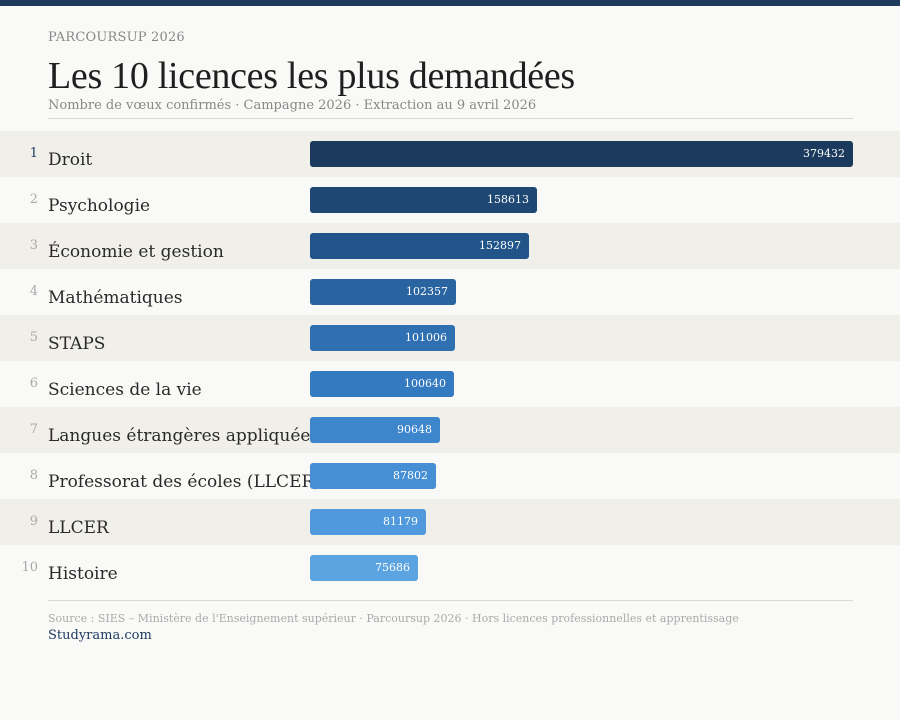 Image resolution: width=900 pixels, height=720 pixels. Describe the element at coordinates (400, 521) in the screenshot. I see `value-label: 81179` at that location.